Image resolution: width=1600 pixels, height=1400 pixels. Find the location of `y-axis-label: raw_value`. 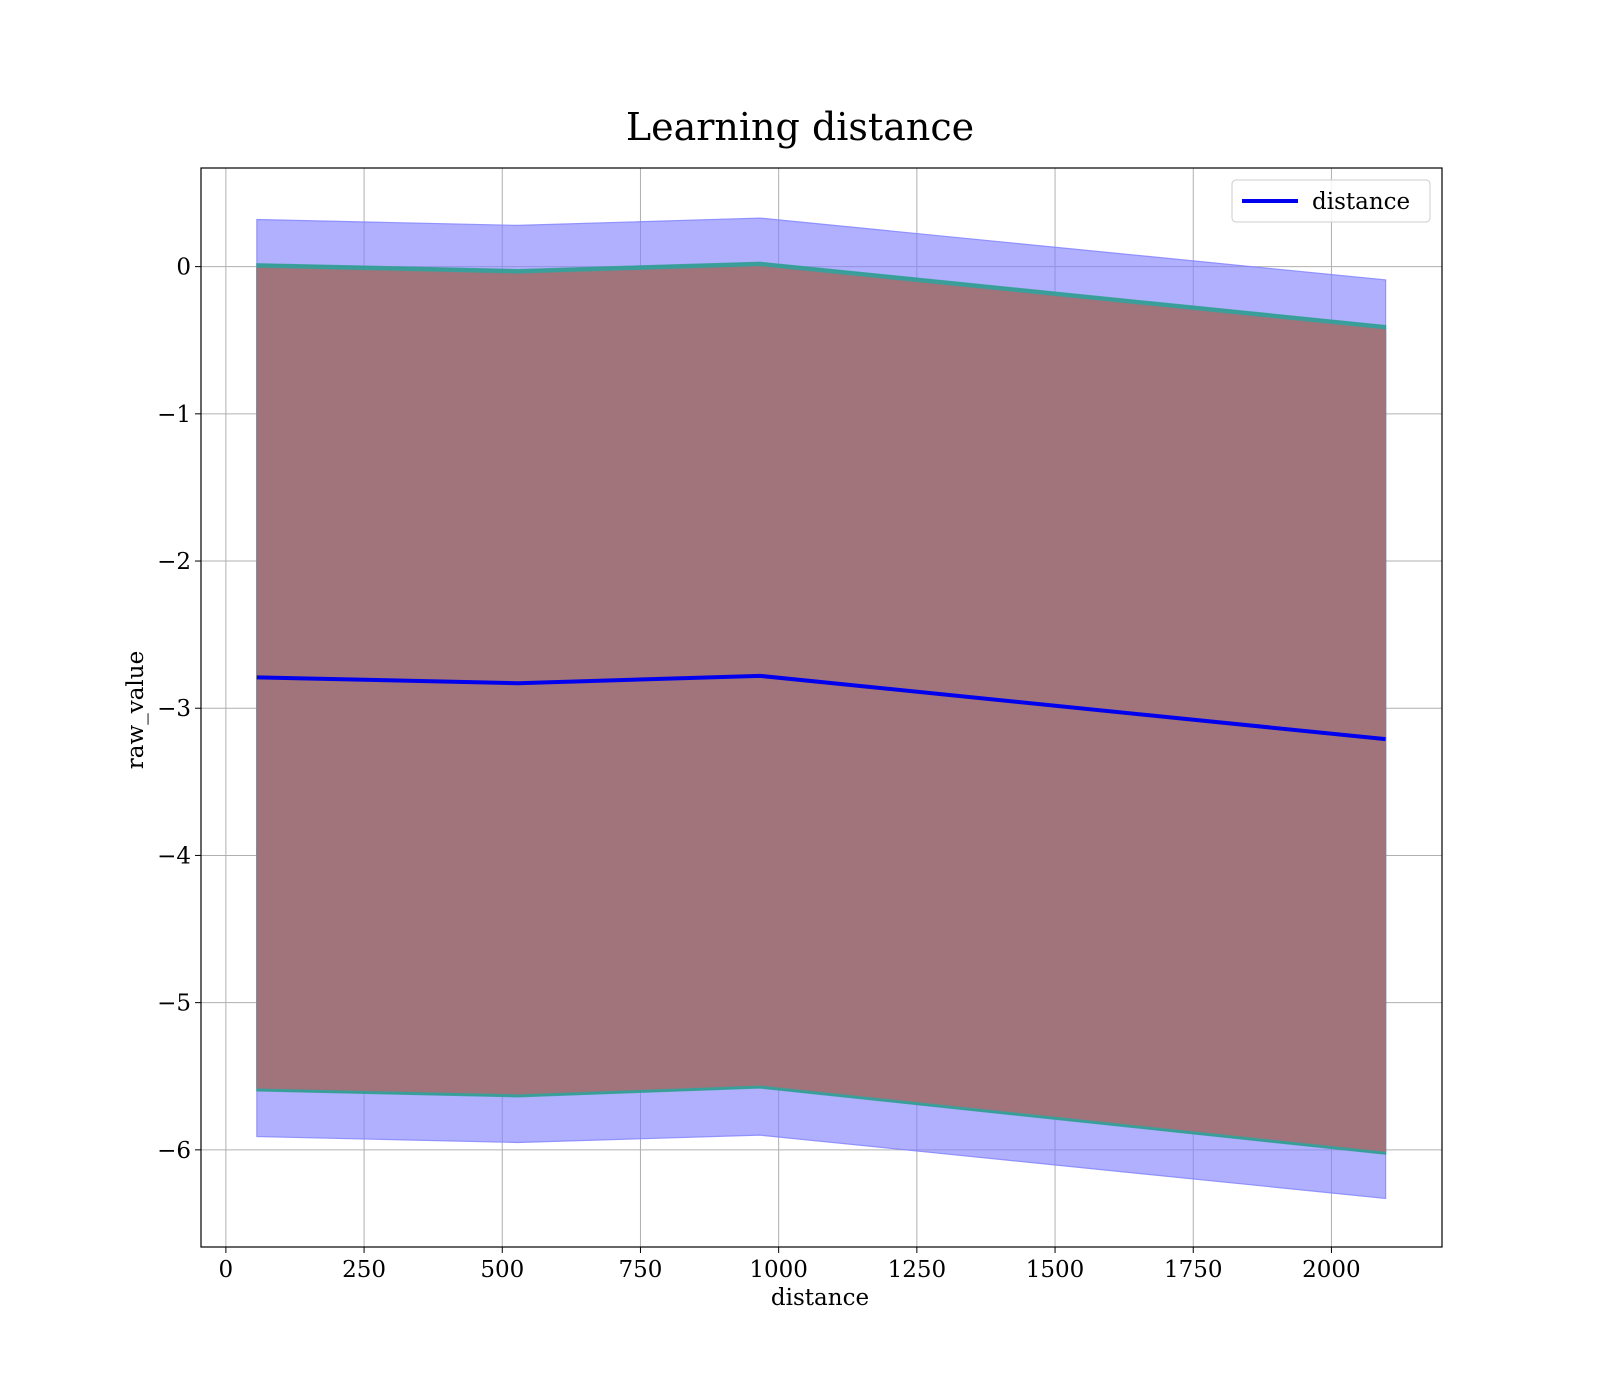

y-axis-label: raw_value is located at coordinates (136, 710).